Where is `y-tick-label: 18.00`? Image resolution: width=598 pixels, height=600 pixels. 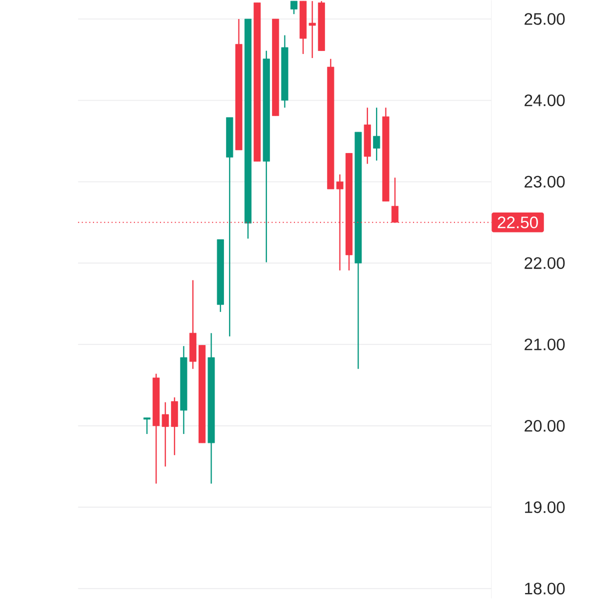
y-tick-label: 18.00 is located at coordinates (545, 588).